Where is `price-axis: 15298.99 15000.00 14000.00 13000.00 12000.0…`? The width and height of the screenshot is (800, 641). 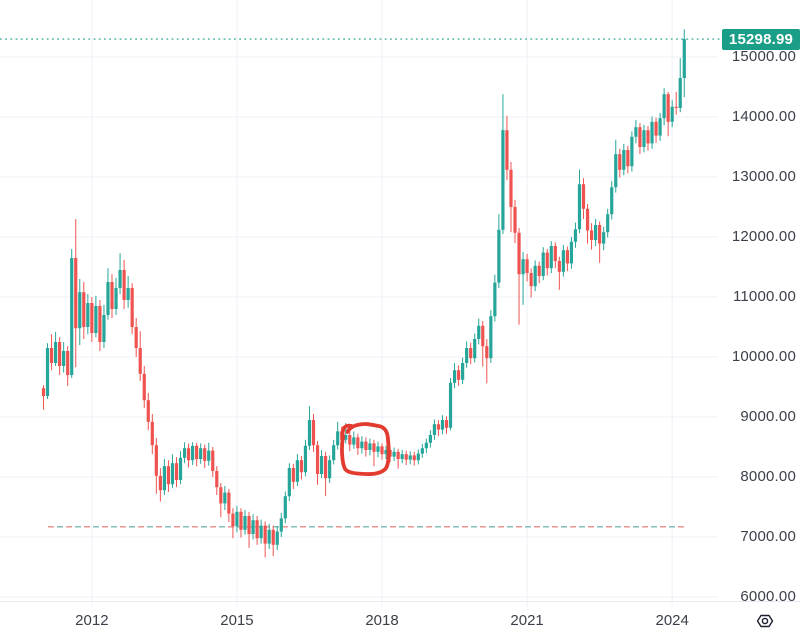
price-axis: 15298.99 15000.00 14000.00 13000.00 12000.0… is located at coordinates (750, 302).